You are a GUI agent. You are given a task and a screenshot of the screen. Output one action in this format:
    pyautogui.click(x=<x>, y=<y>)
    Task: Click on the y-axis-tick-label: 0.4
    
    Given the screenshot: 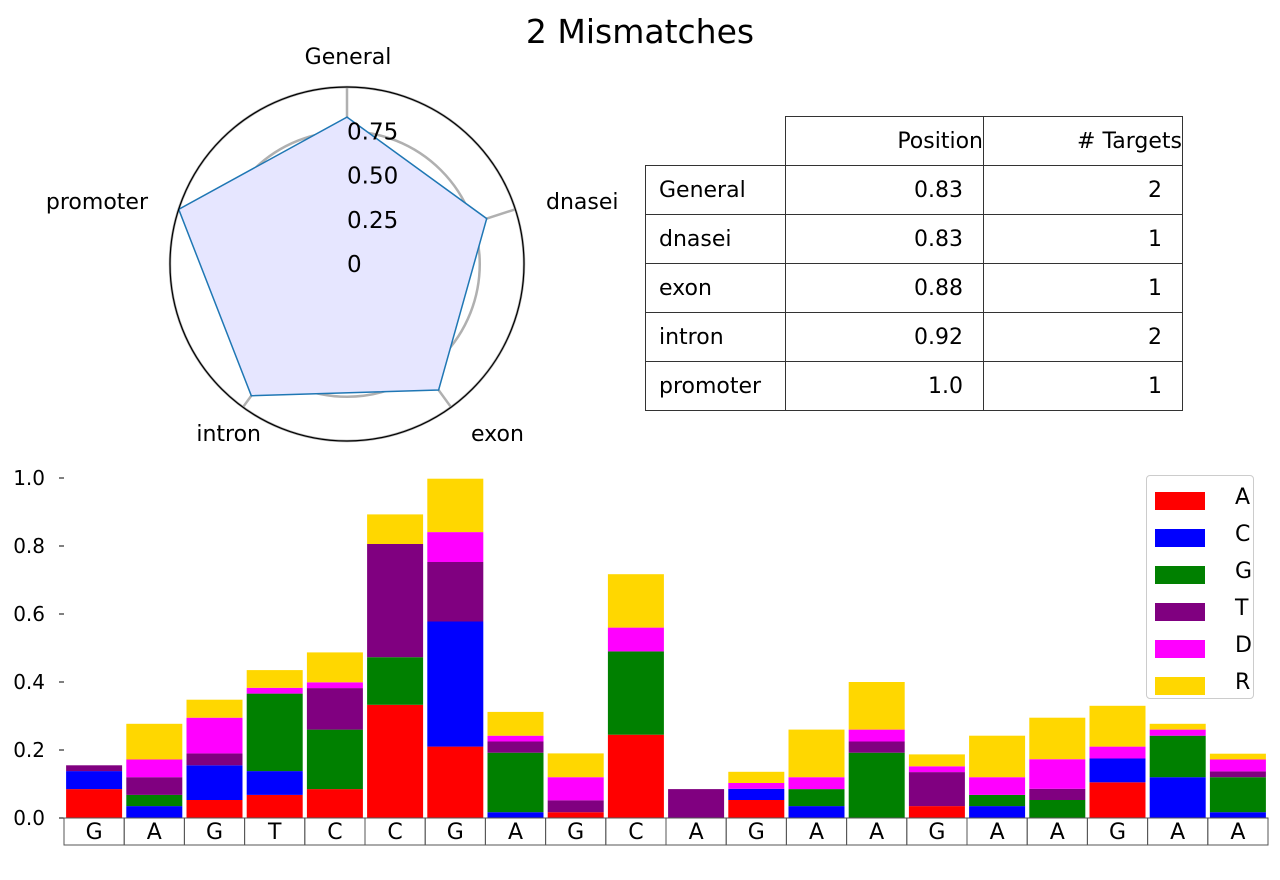 What is the action you would take?
    pyautogui.click(x=29, y=682)
    